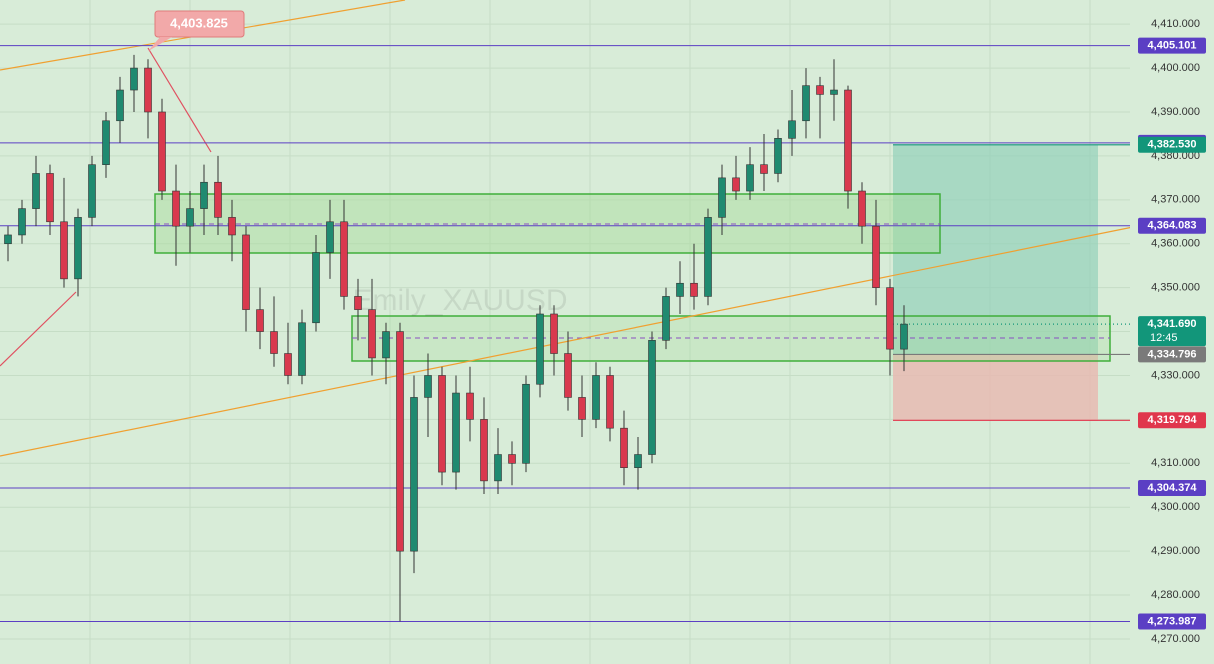 The height and width of the screenshot is (664, 1214). I want to click on y-tick-label: 4,280.000, so click(1175, 595).